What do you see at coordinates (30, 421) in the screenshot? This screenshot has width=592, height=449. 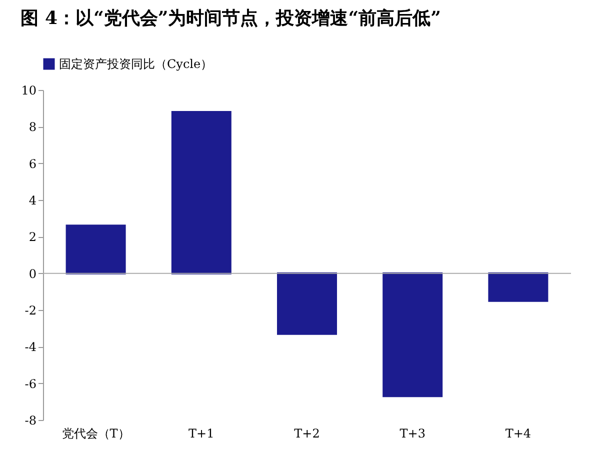 I see `y-tick-label: -8` at bounding box center [30, 421].